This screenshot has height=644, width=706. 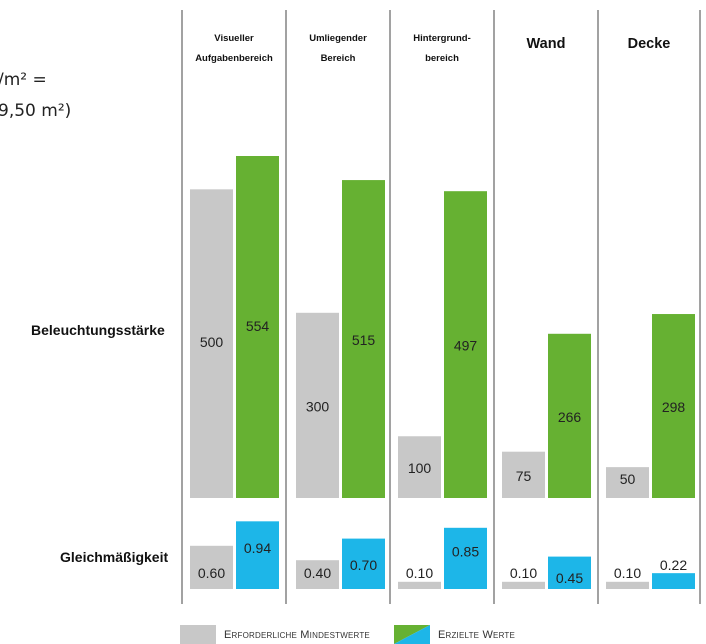 I want to click on label-required-illuminance-1: 300, so click(x=318, y=406).